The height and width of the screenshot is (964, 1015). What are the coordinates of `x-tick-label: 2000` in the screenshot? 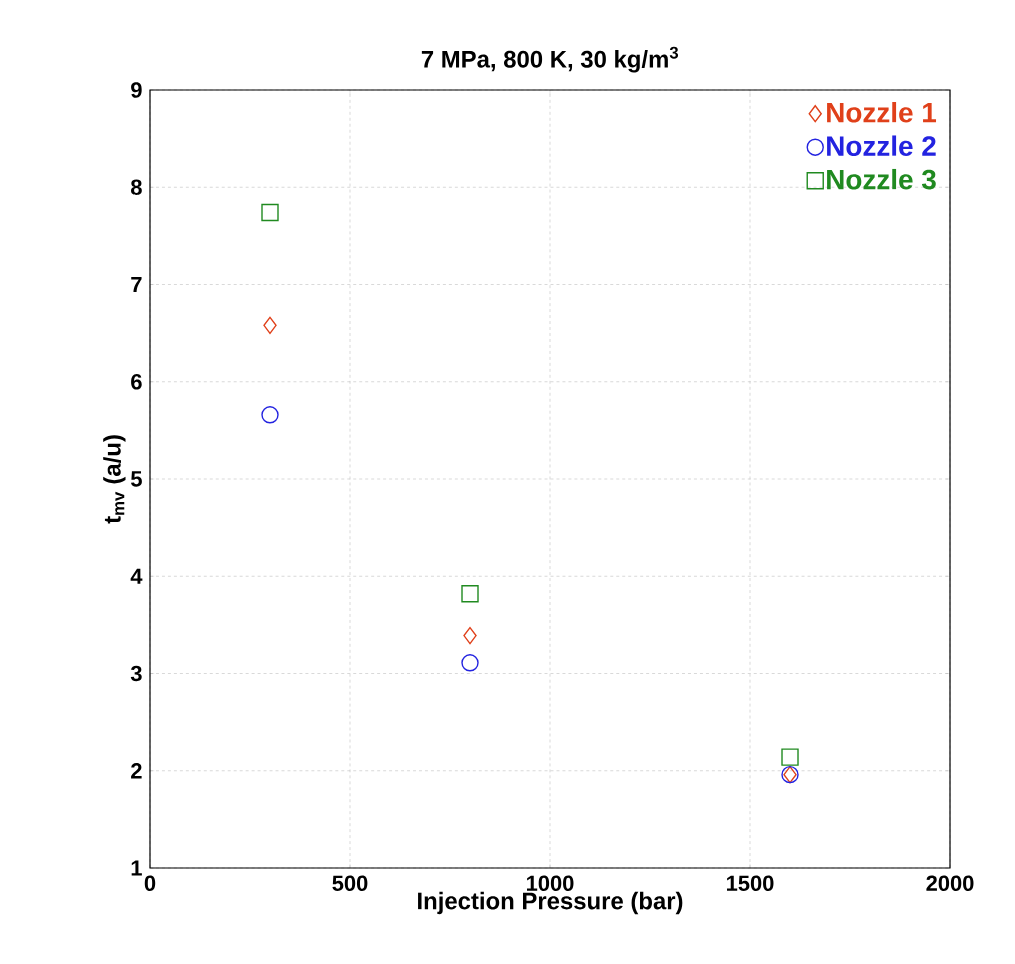 It's located at (950, 883).